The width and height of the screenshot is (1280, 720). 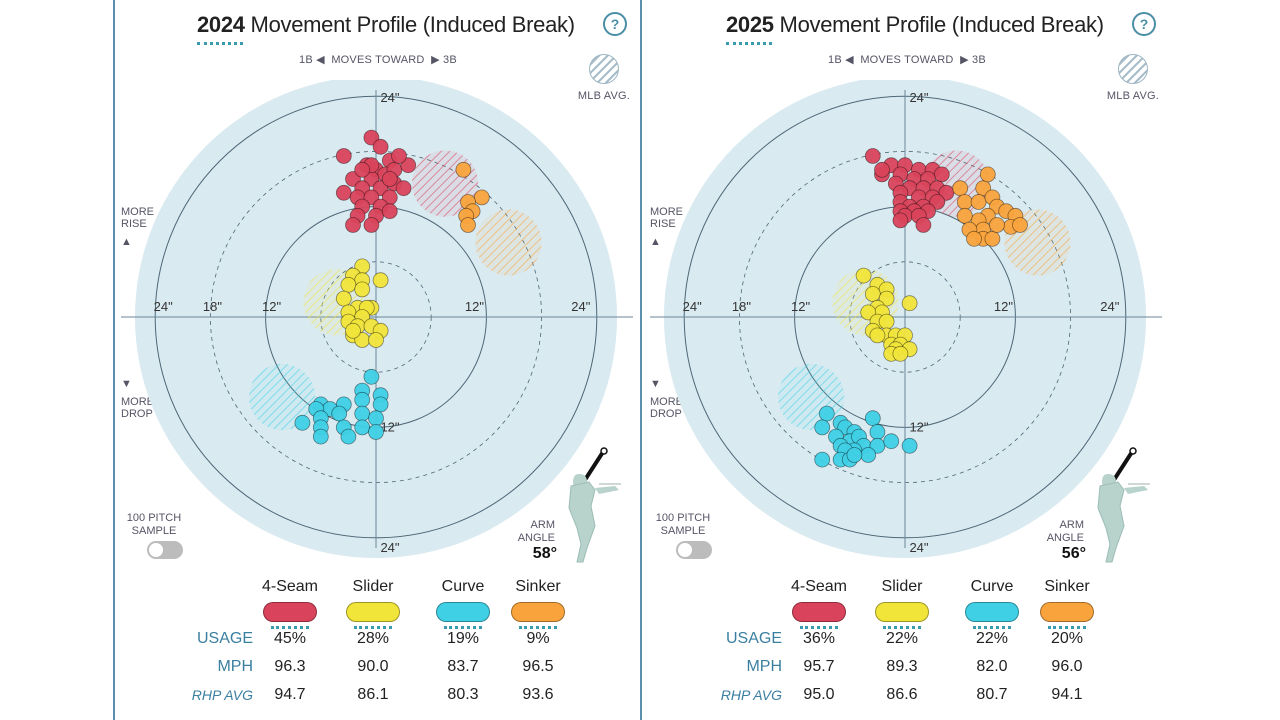 What do you see at coordinates (373, 638) in the screenshot?
I see `usage-value-slider: 28%` at bounding box center [373, 638].